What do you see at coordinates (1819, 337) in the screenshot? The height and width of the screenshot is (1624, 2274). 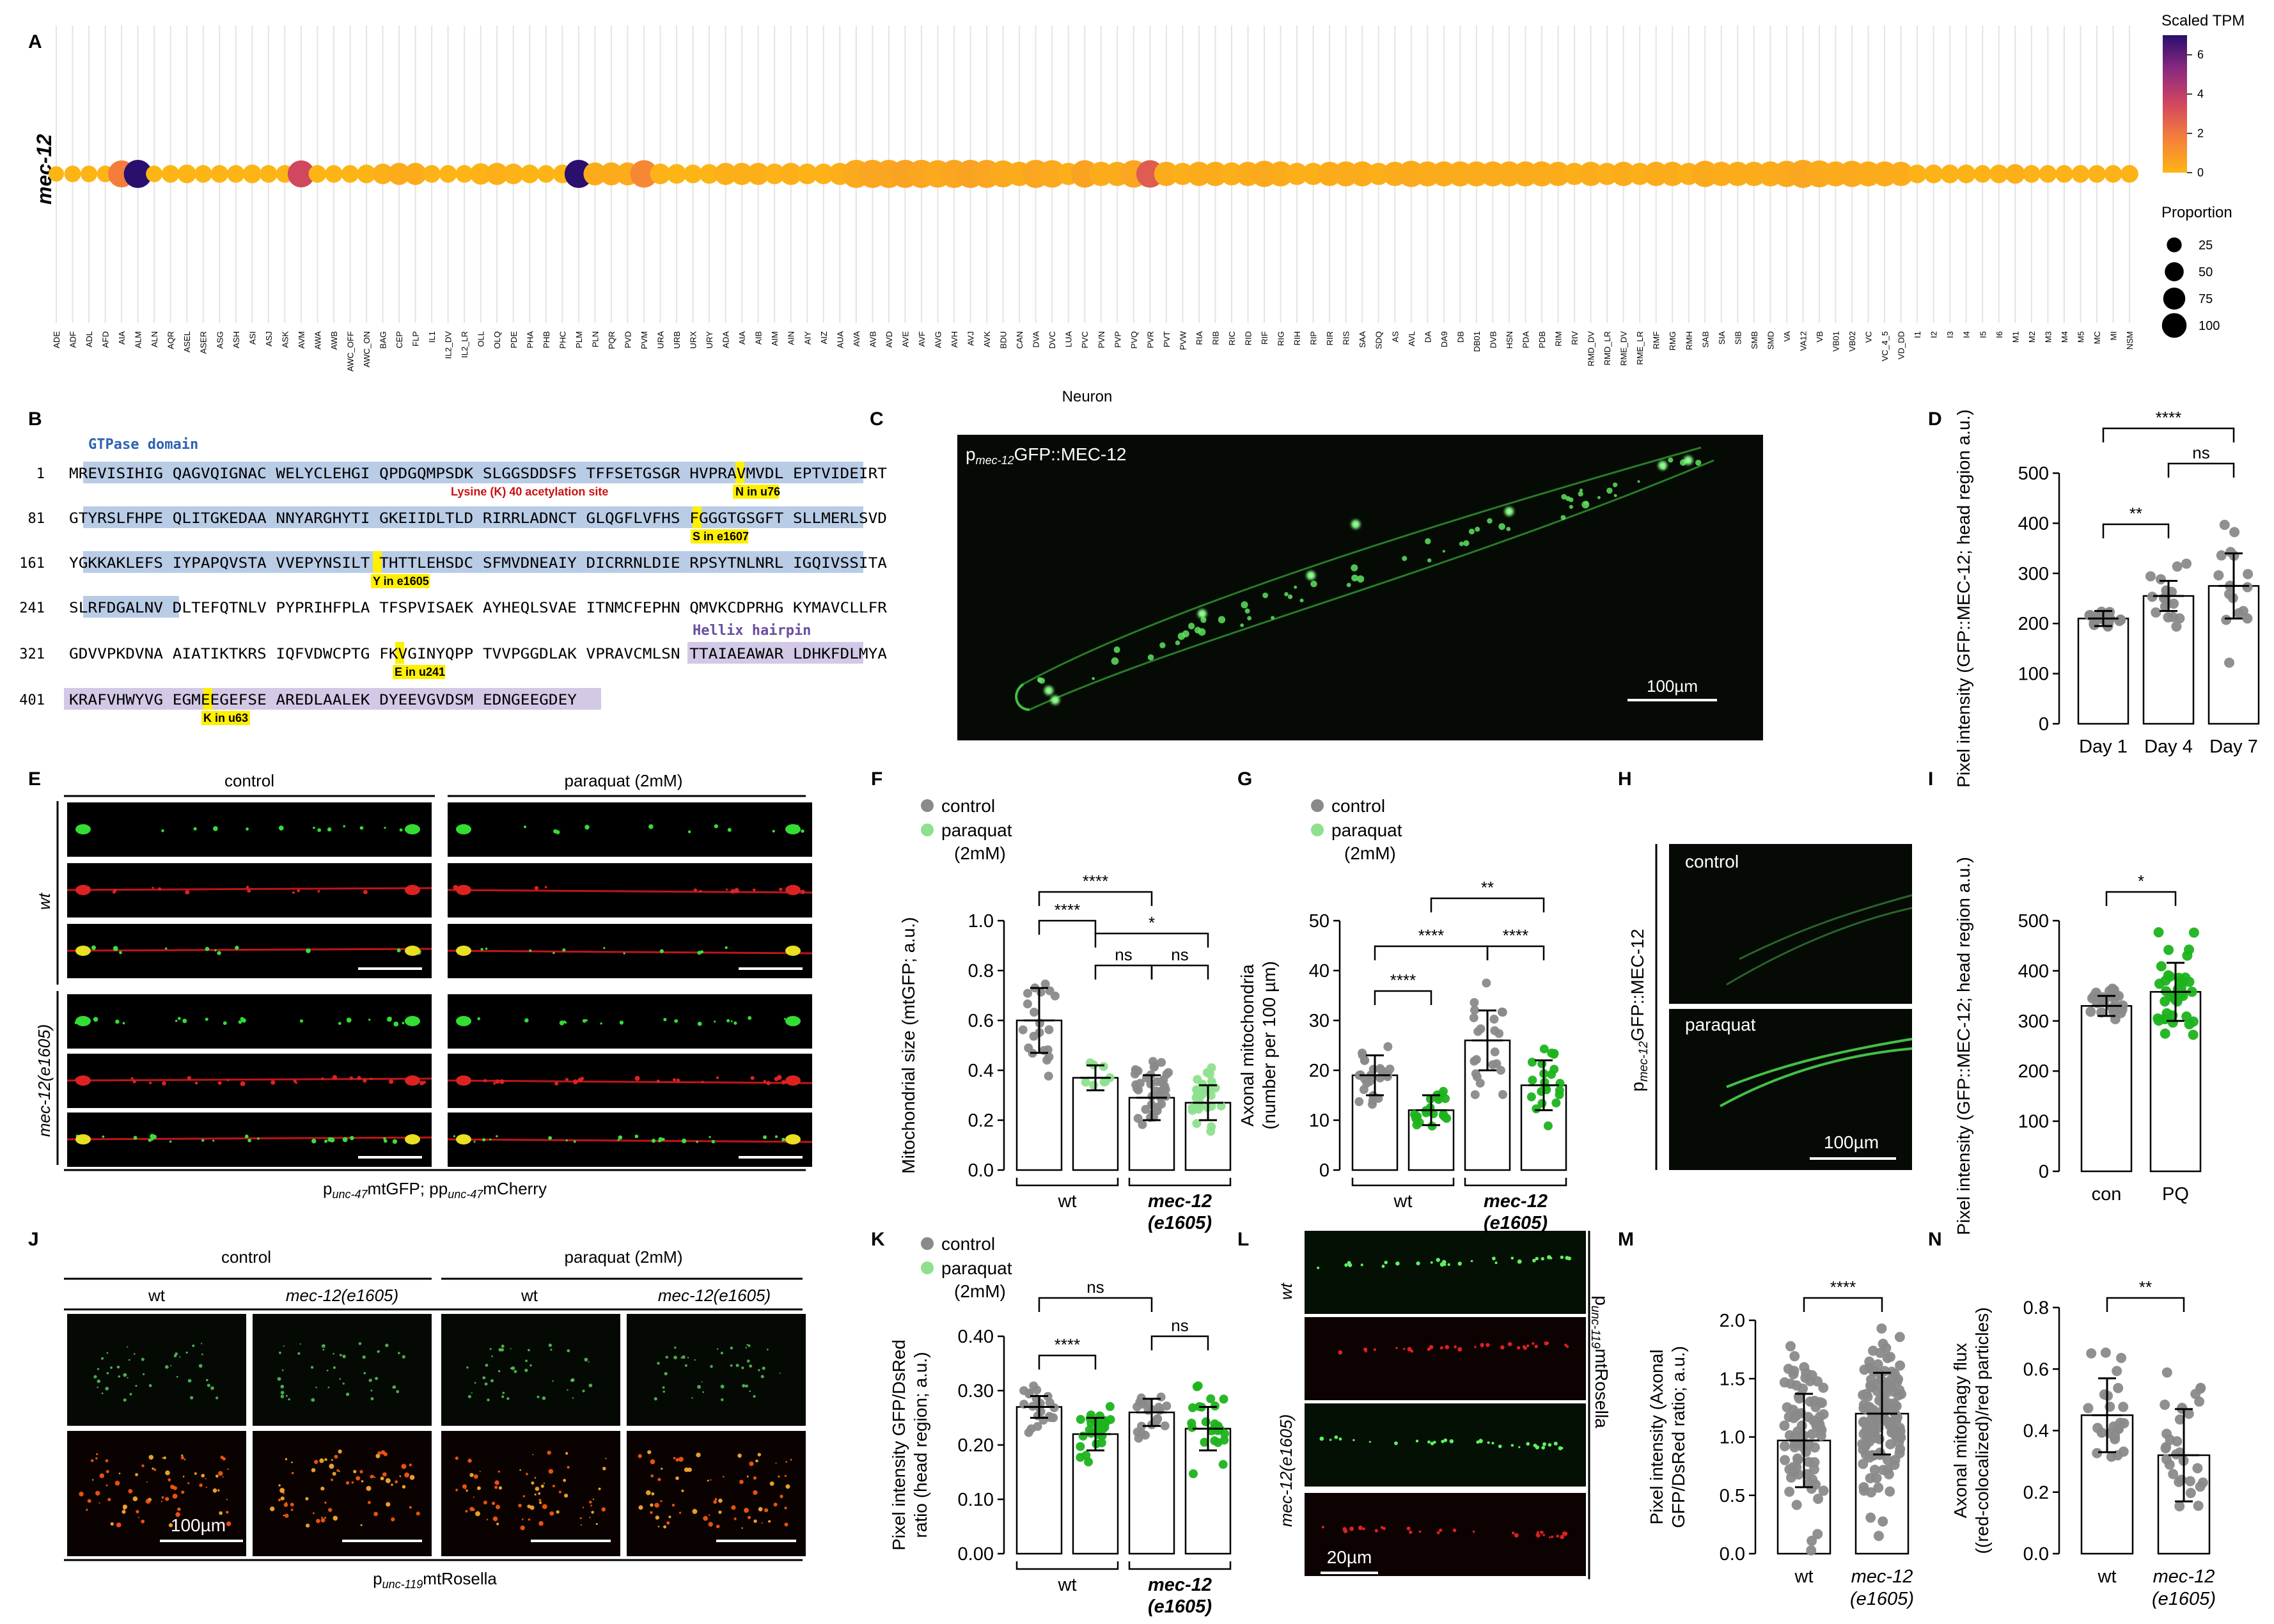 I see `neuron-label: VB` at bounding box center [1819, 337].